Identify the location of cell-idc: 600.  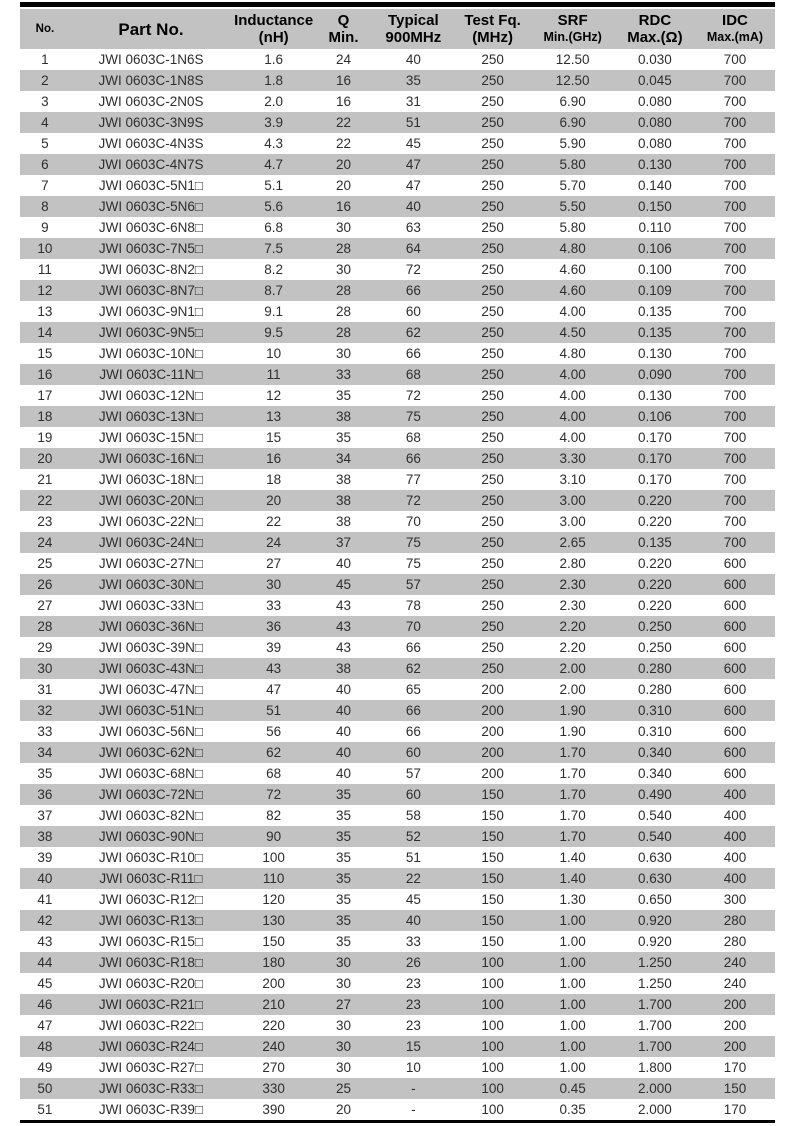
(735, 647).